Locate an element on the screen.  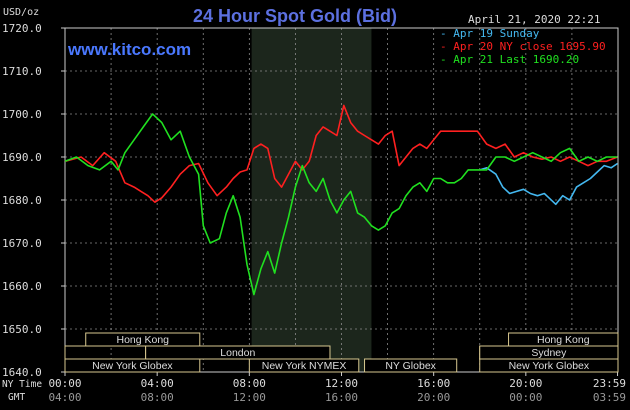
chart-title: 24 Hour Spot Gold (Bid) is located at coordinates (295, 16).